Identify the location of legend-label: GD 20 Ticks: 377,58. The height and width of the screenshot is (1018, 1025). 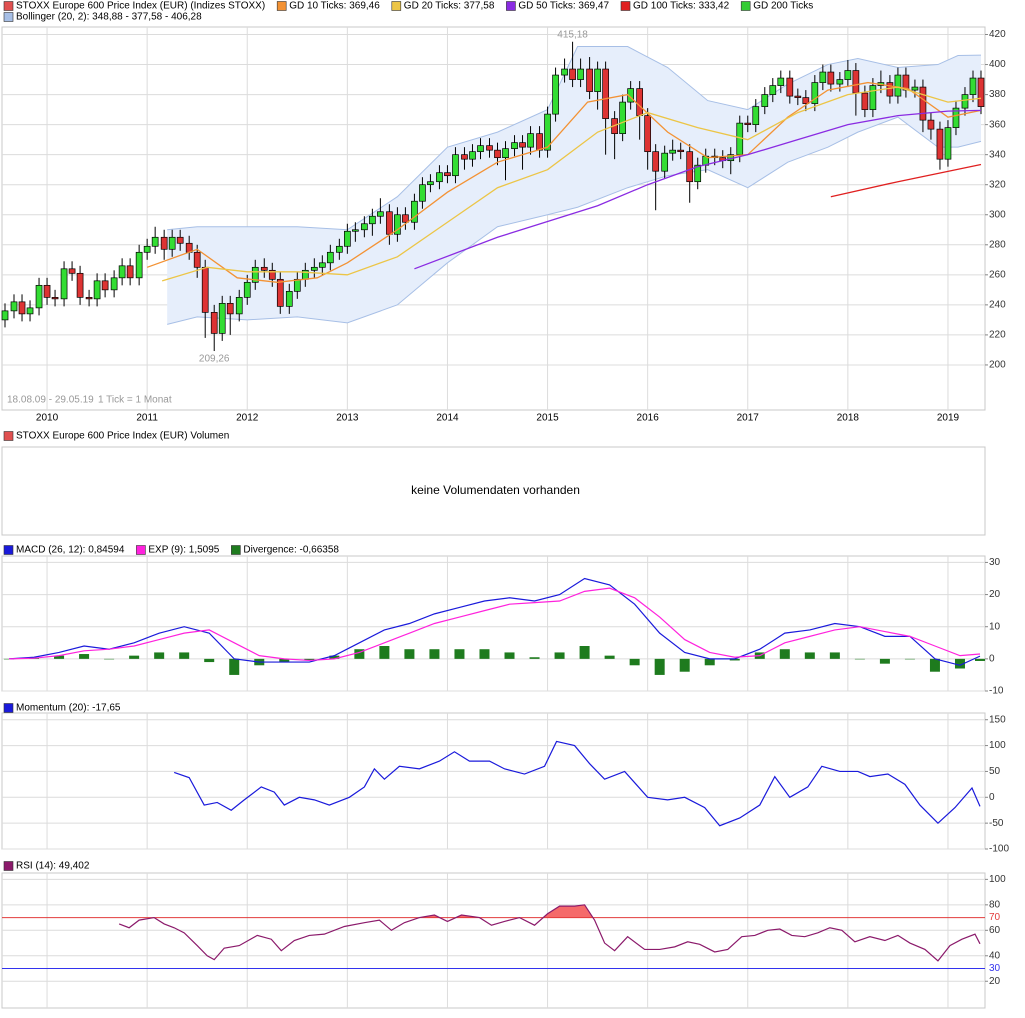
(449, 6).